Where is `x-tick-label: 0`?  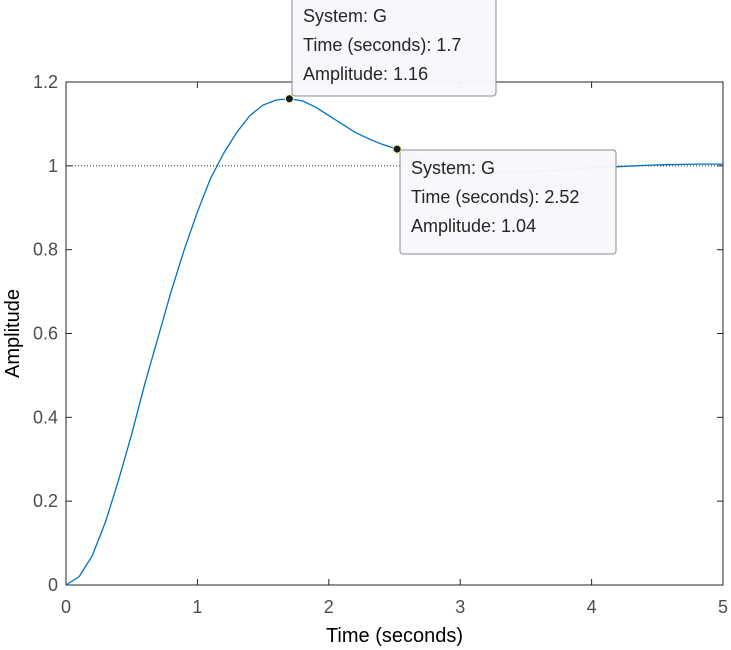
x-tick-label: 0 is located at coordinates (66, 607).